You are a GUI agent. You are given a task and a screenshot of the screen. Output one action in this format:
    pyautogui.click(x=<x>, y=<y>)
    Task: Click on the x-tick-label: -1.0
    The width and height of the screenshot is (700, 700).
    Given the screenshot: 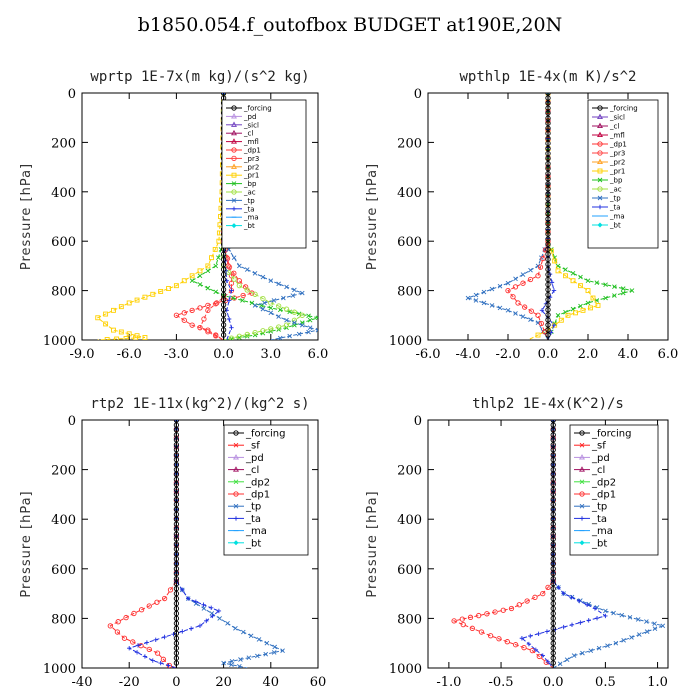 What is the action you would take?
    pyautogui.click(x=448, y=682)
    